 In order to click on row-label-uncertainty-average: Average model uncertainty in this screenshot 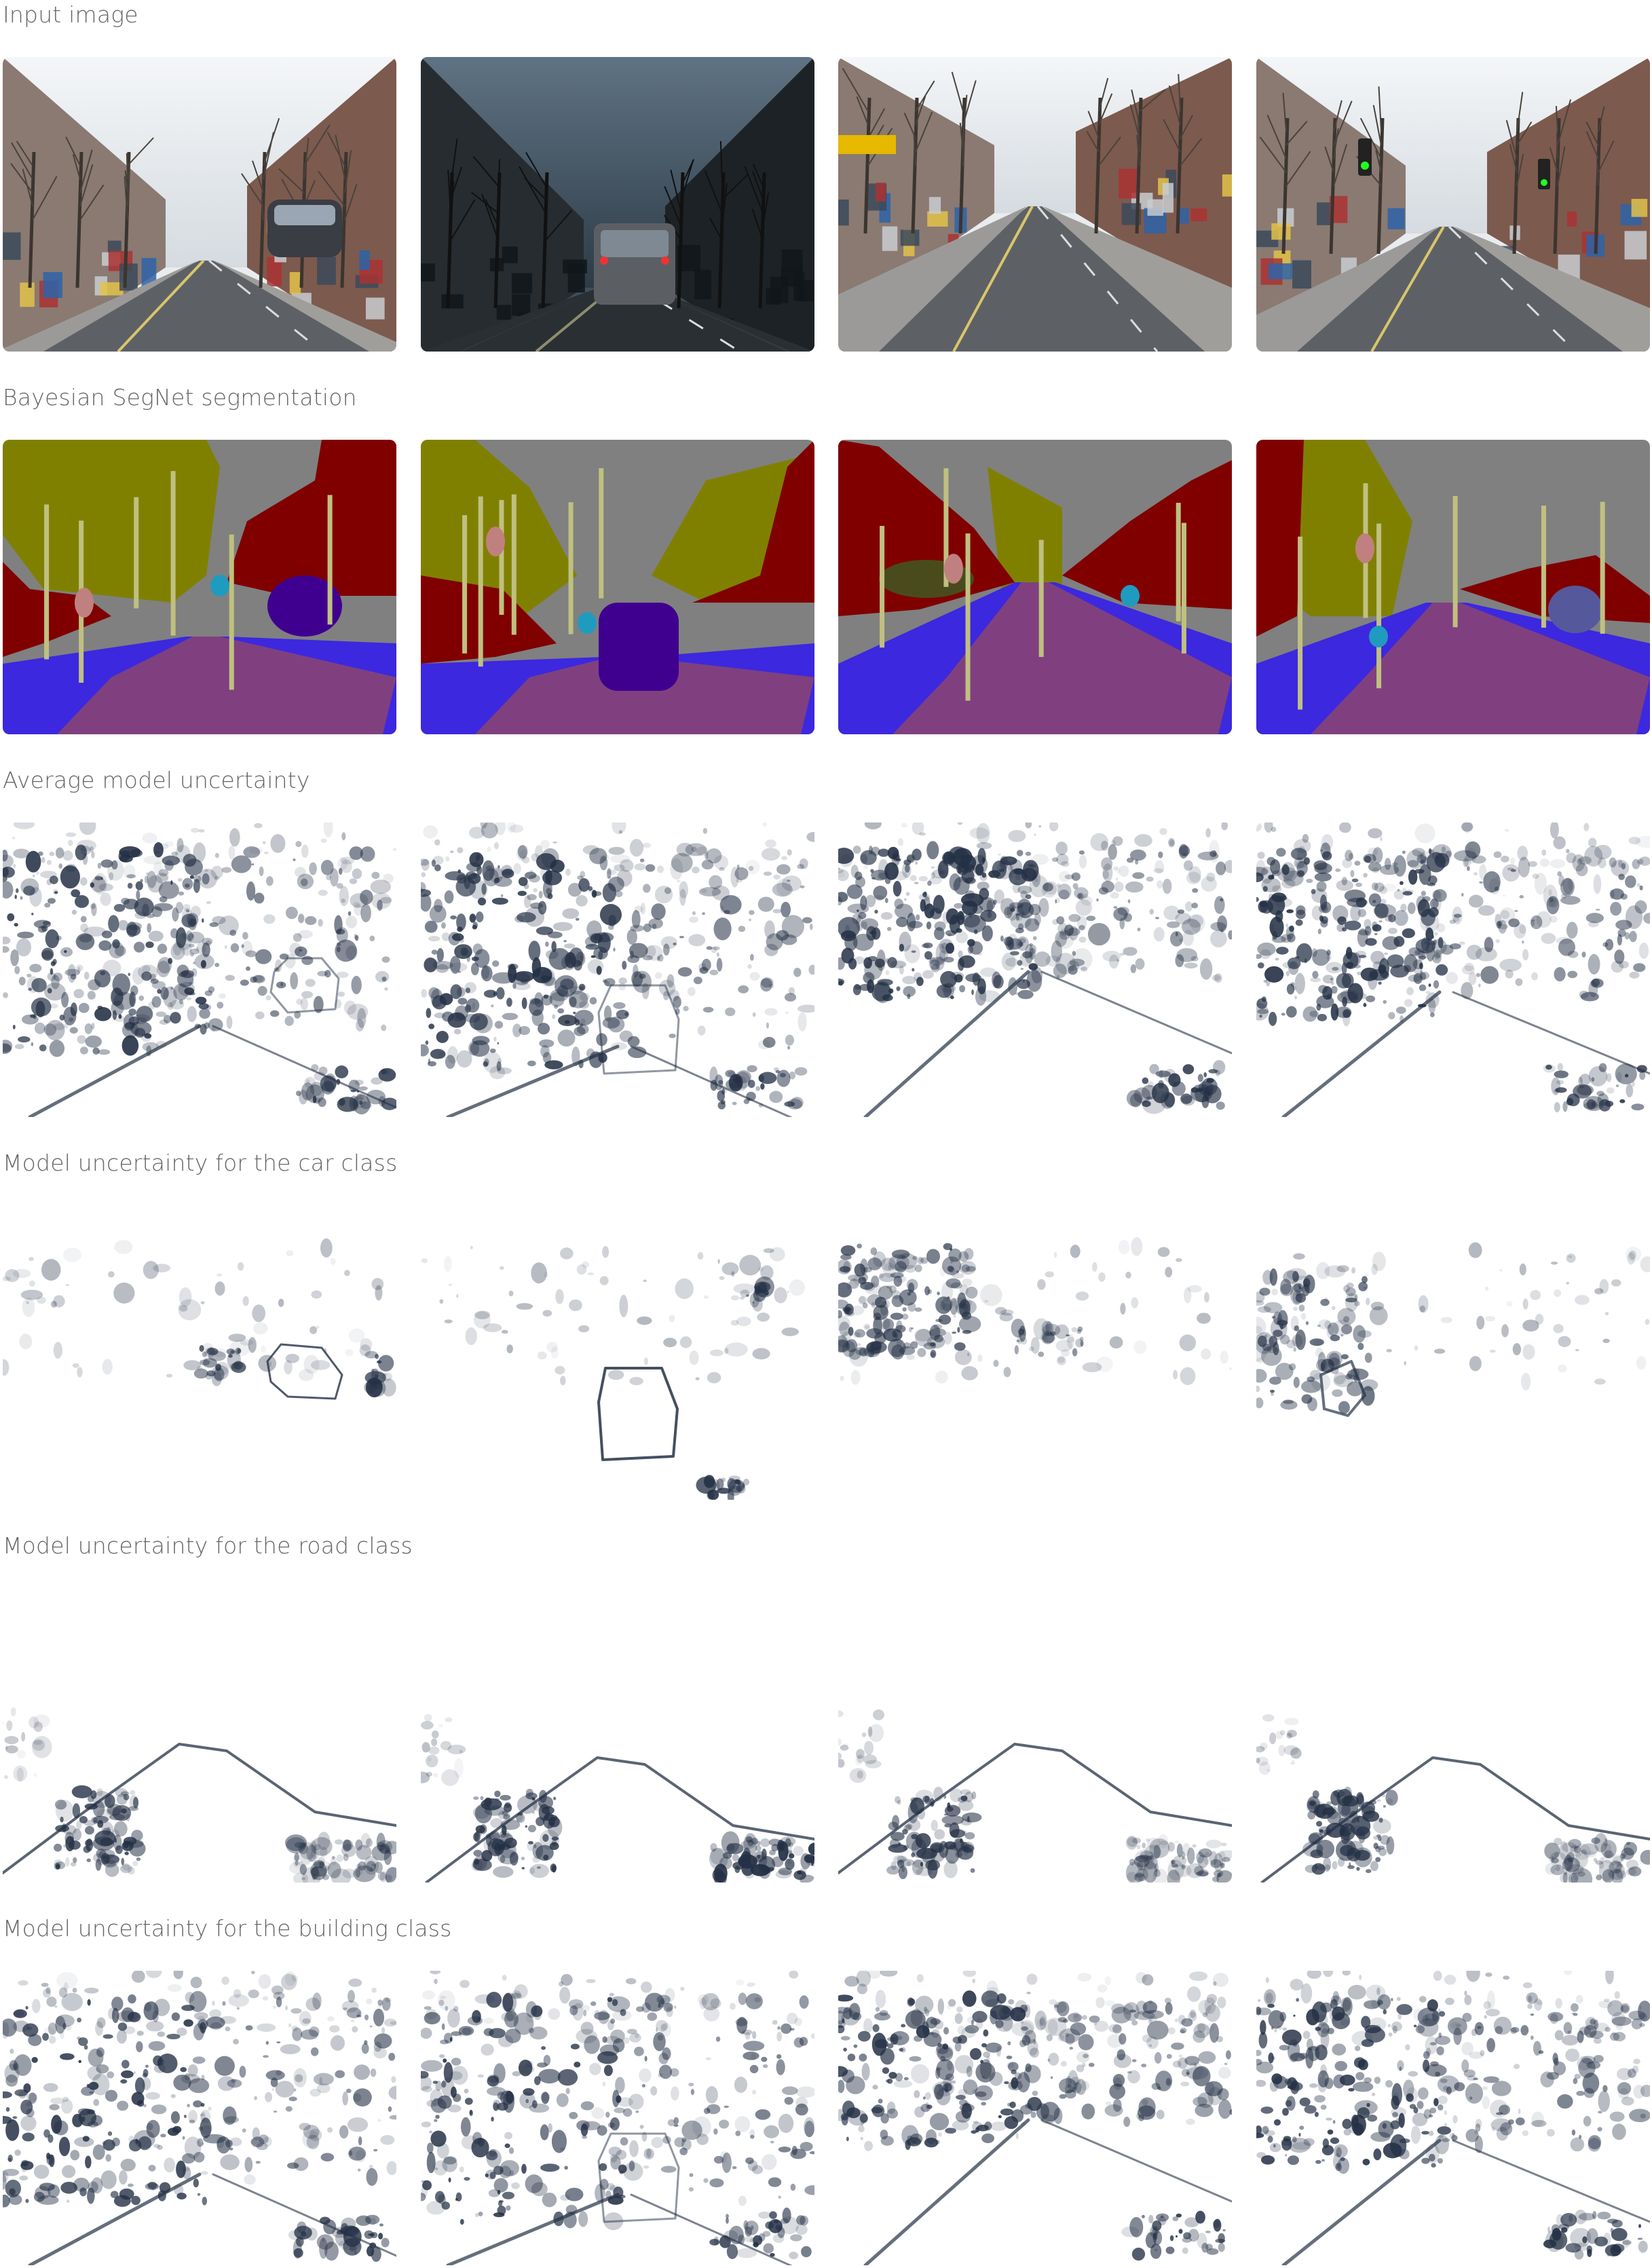, I will do `click(156, 780)`.